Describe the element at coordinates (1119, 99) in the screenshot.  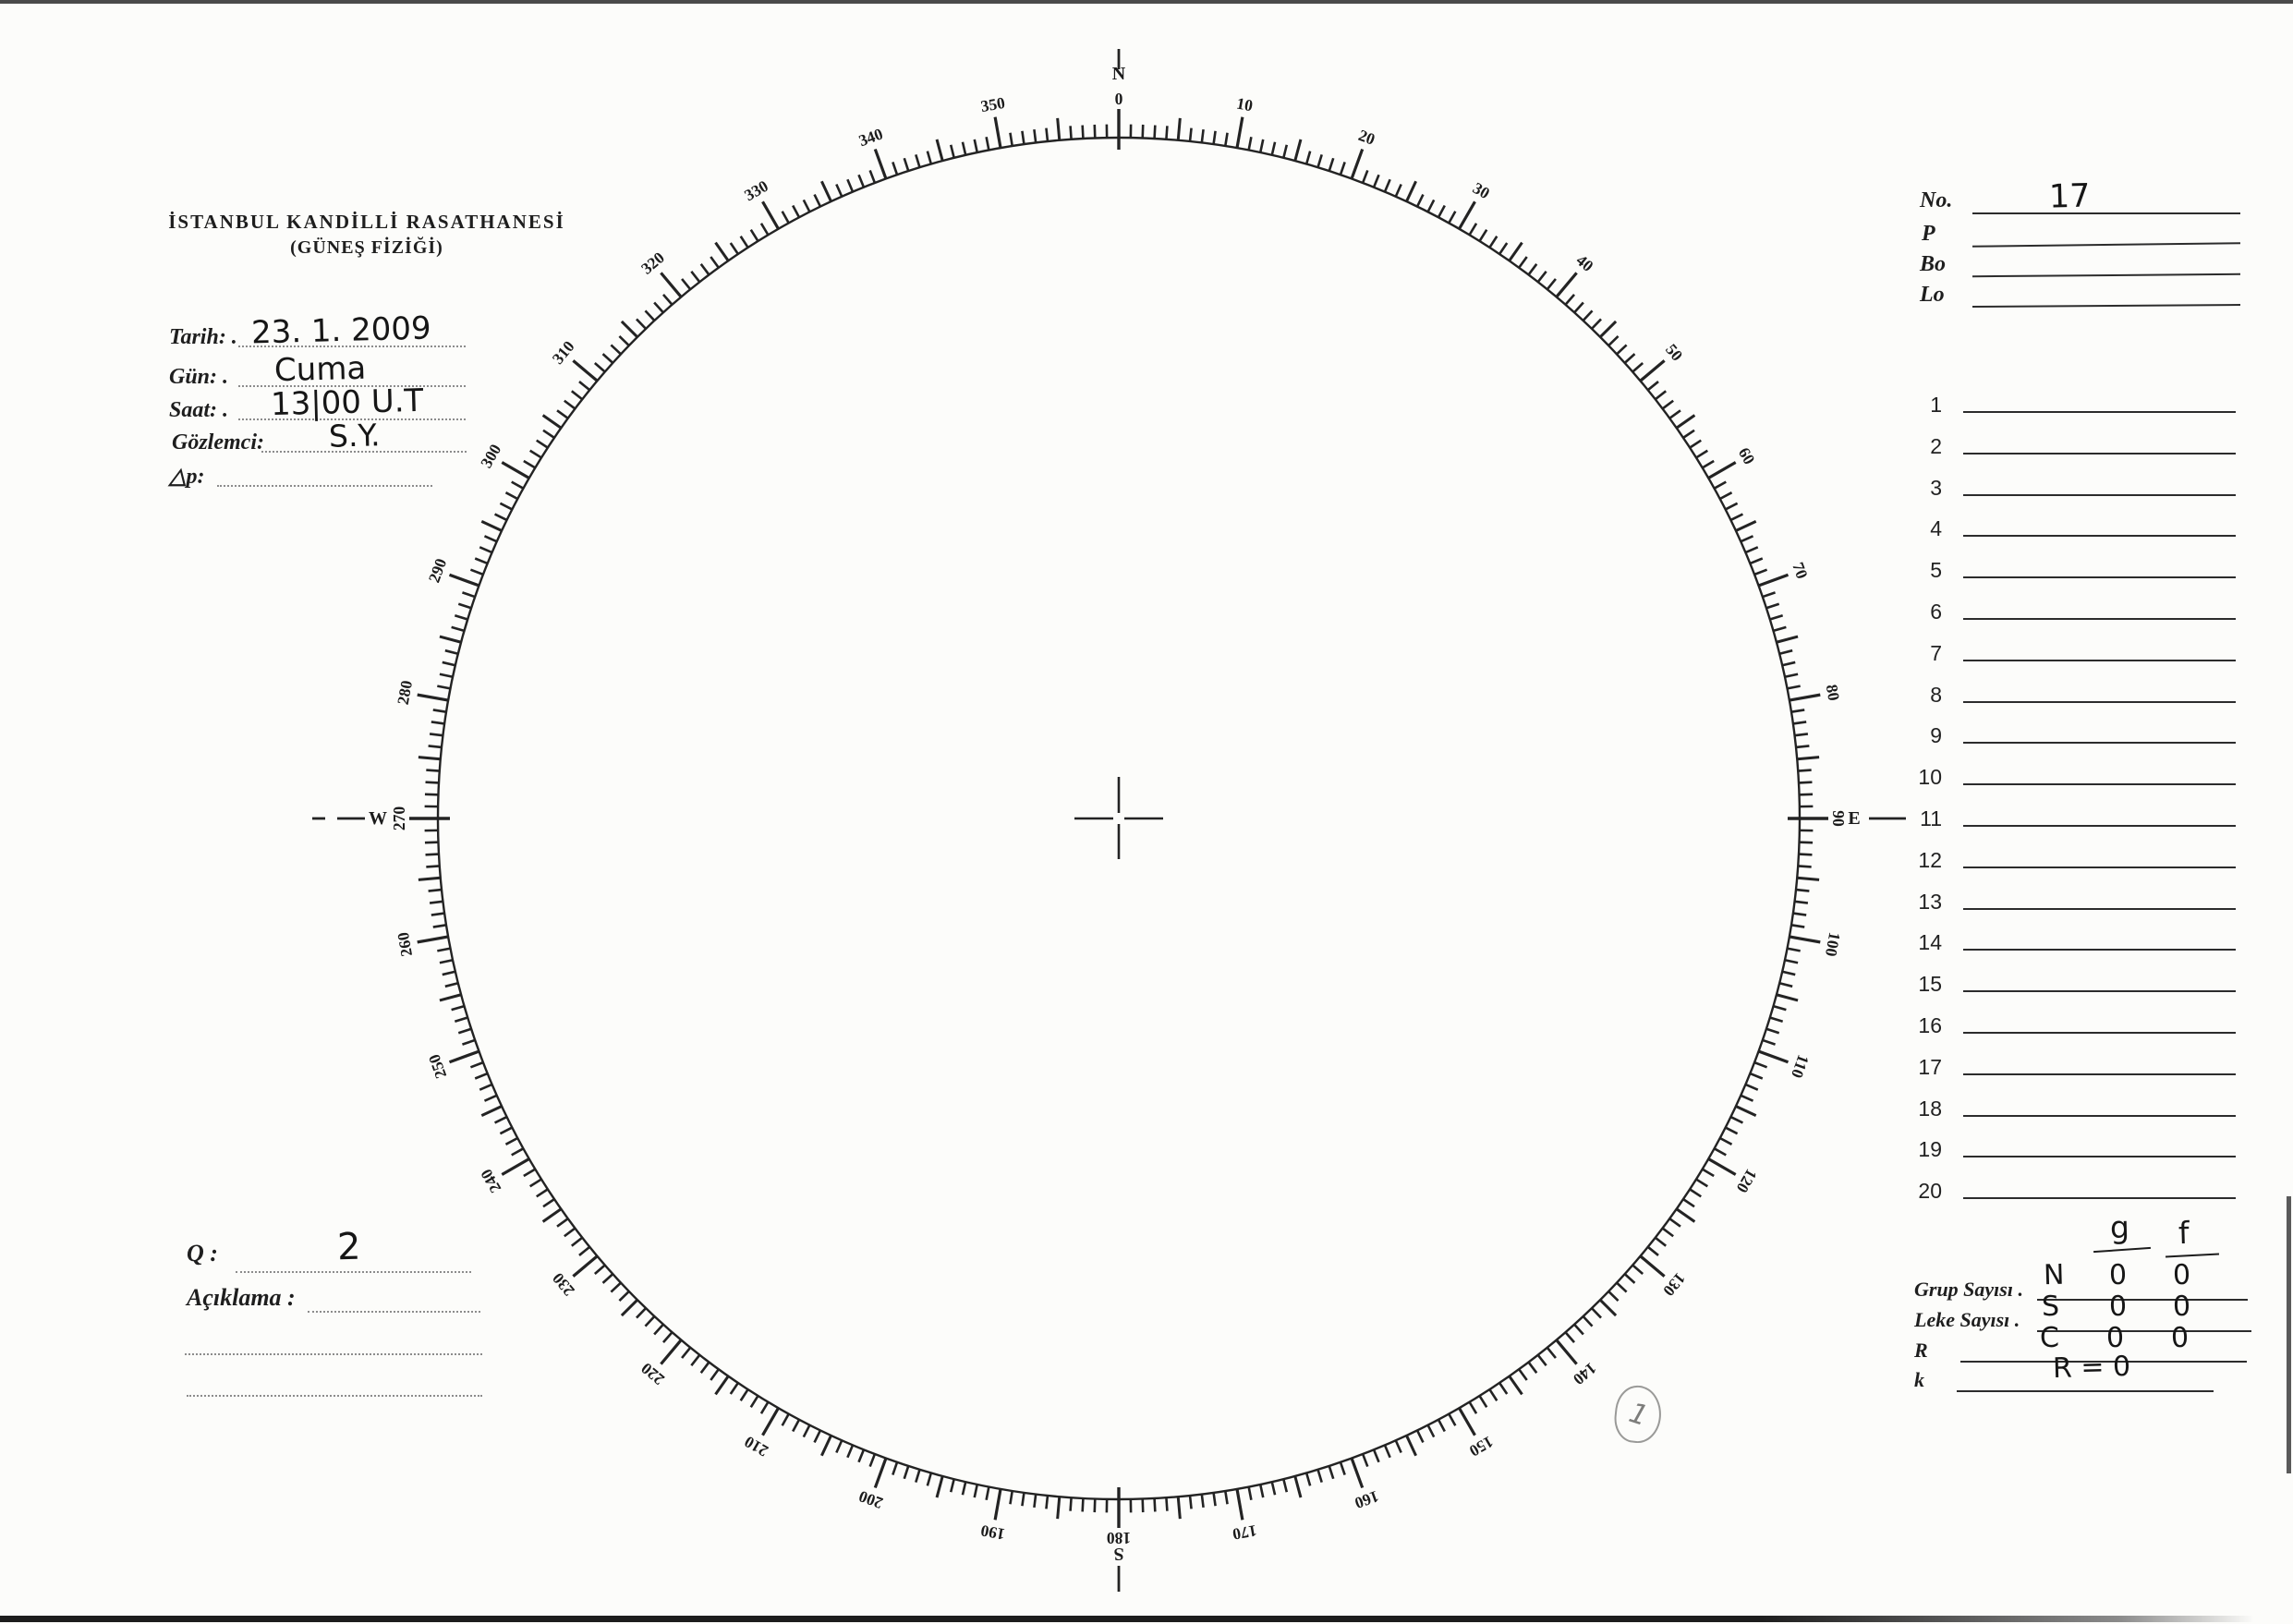
I see `svg-text: 0` at that location.